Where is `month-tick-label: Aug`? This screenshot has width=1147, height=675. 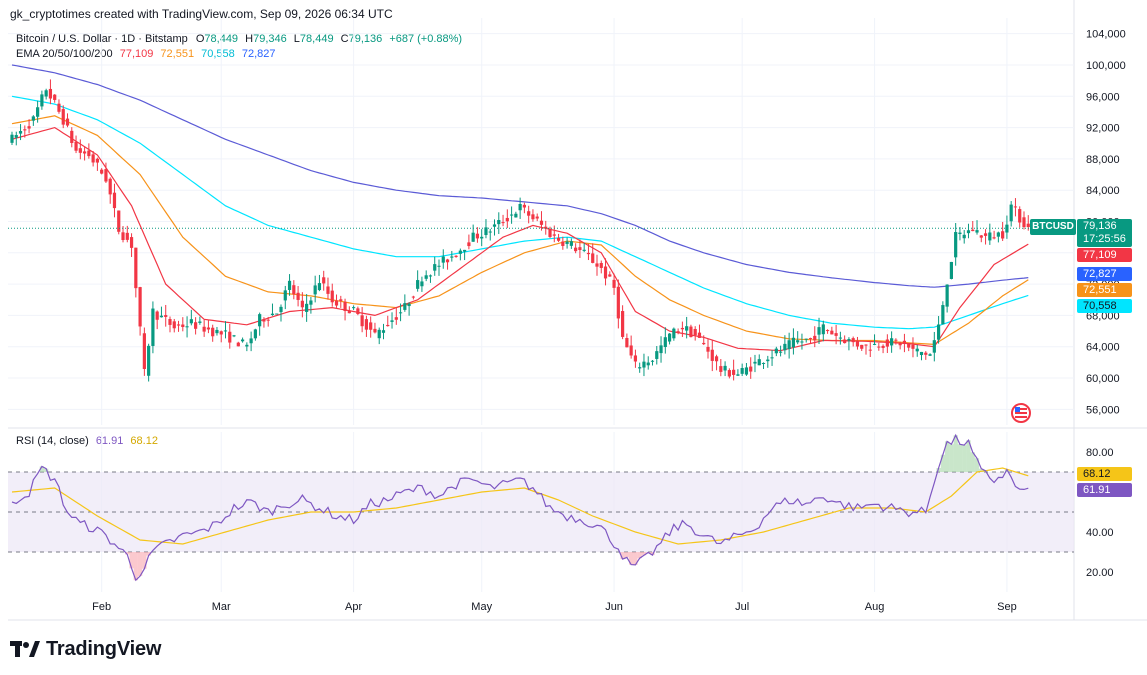 month-tick-label: Aug is located at coordinates (875, 607).